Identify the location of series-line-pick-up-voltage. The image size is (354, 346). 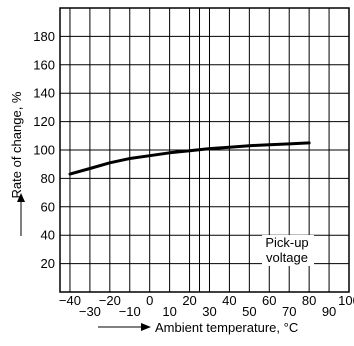
(189, 158).